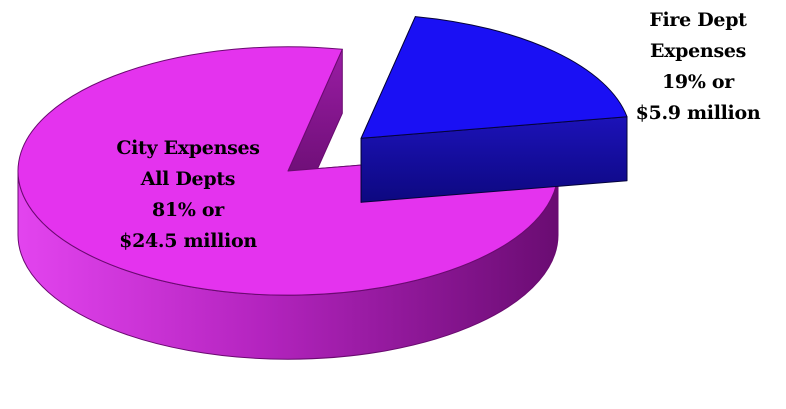  I want to click on pie-slice-fire, so click(494, 77).